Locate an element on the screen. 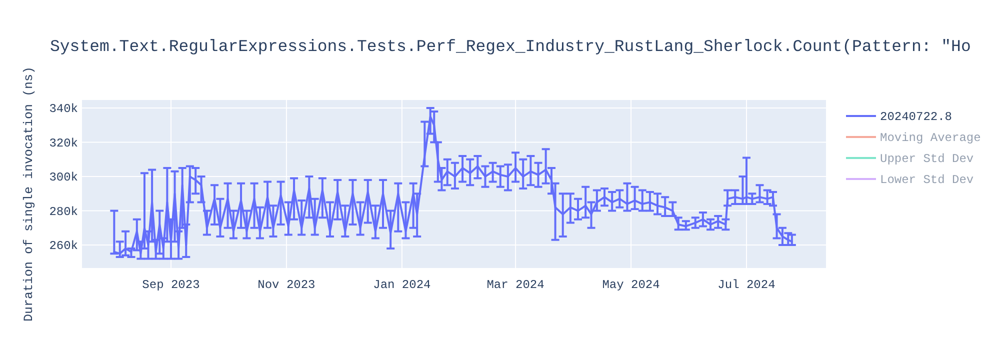 The height and width of the screenshot is (350, 1000). y-tick-label: 280k is located at coordinates (63, 211).